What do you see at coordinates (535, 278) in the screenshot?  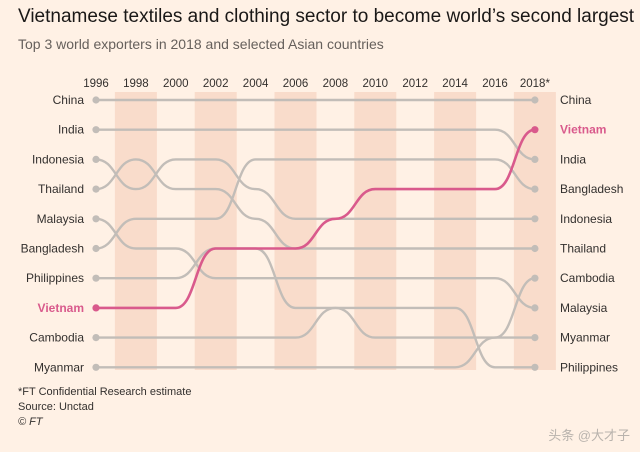 I see `series-dot-end-cambodia` at bounding box center [535, 278].